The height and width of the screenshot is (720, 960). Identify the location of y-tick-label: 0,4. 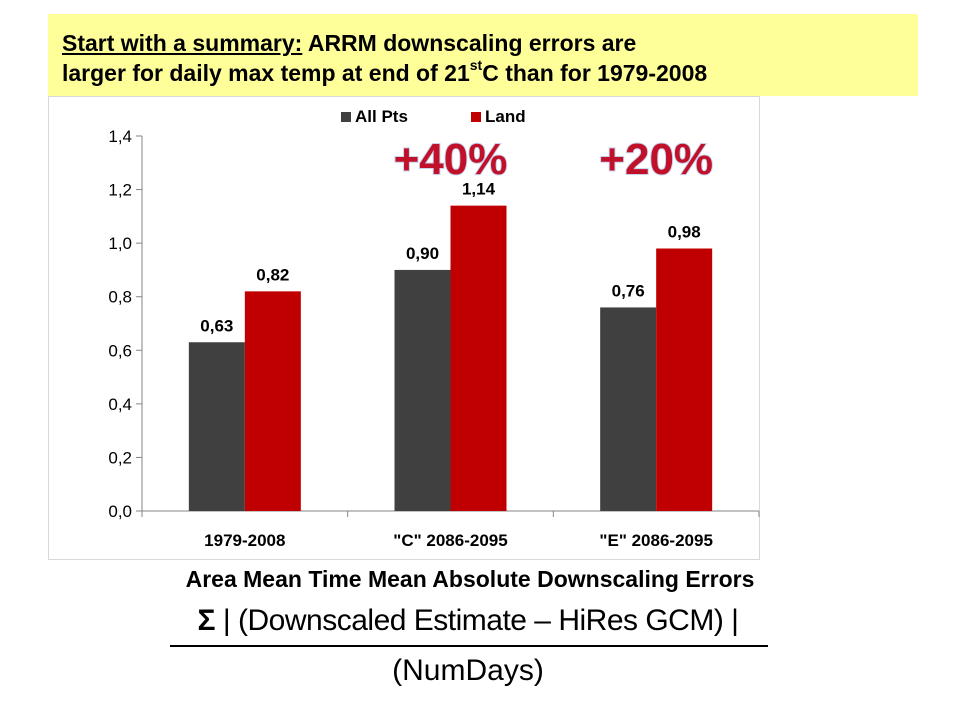
(120, 404).